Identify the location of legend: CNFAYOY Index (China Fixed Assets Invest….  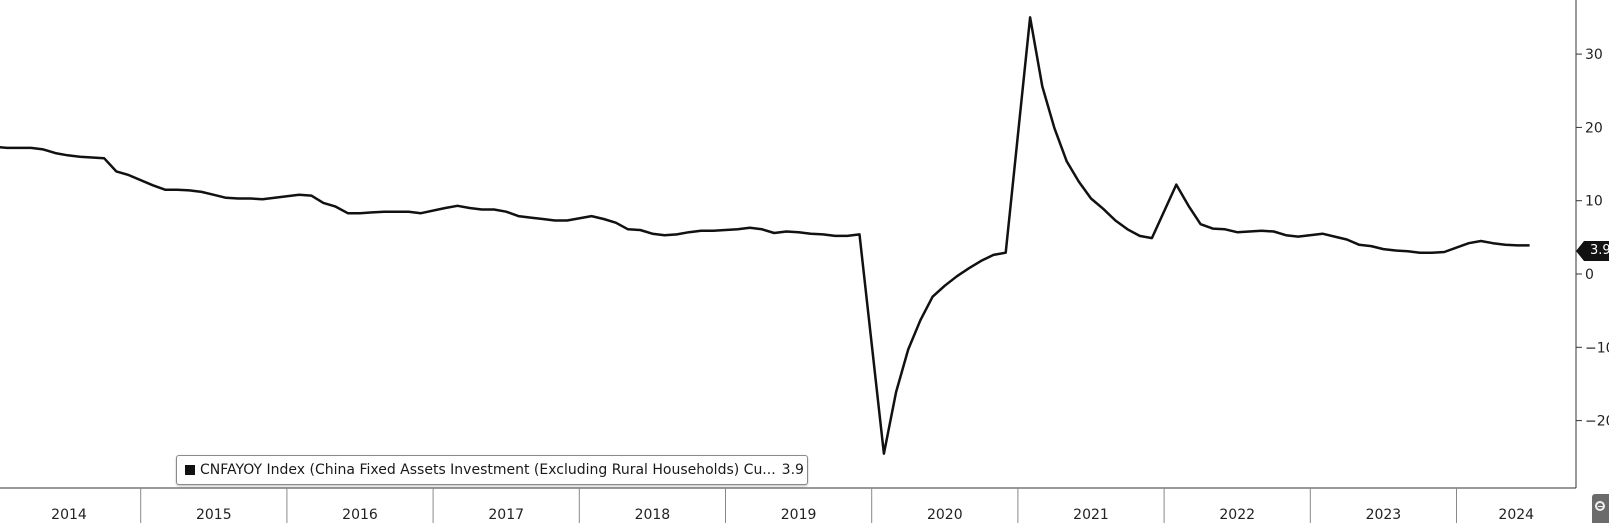
(492, 470).